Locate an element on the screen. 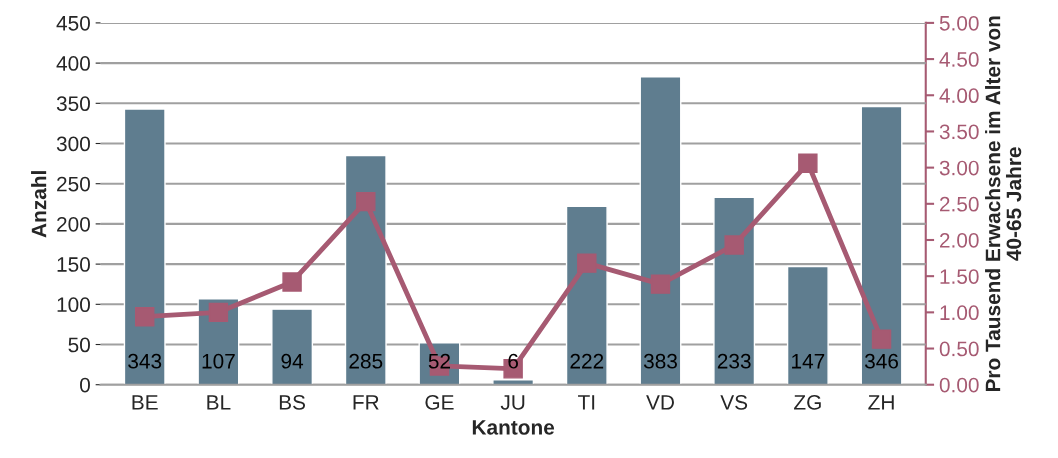 The image size is (1058, 458). y-tick-label: 150 is located at coordinates (73, 264).